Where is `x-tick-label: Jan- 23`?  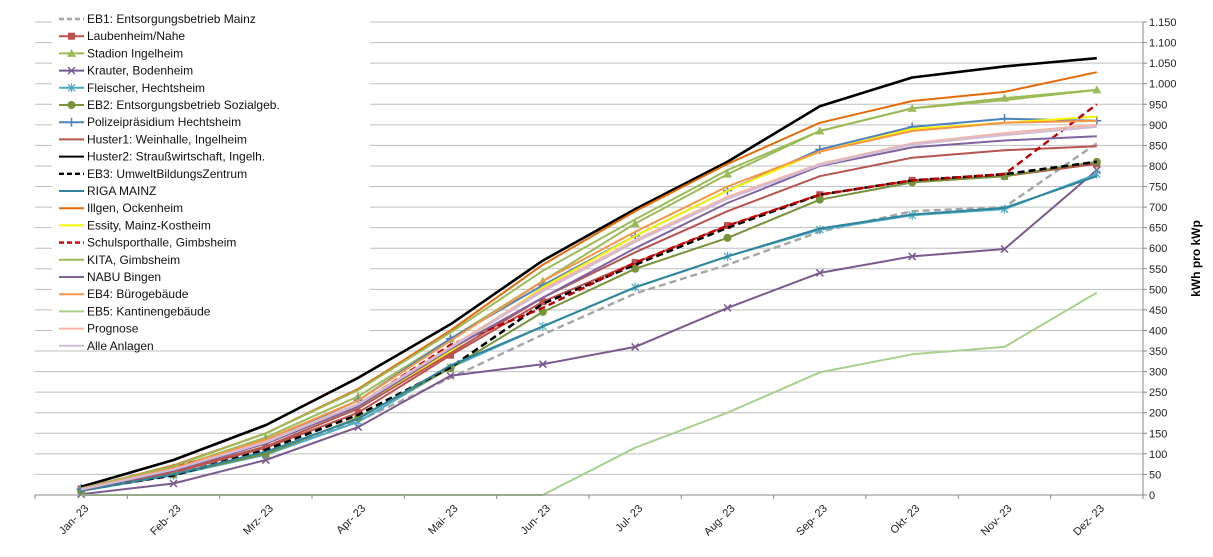 x-tick-label: Jan- 23 is located at coordinates (74, 520).